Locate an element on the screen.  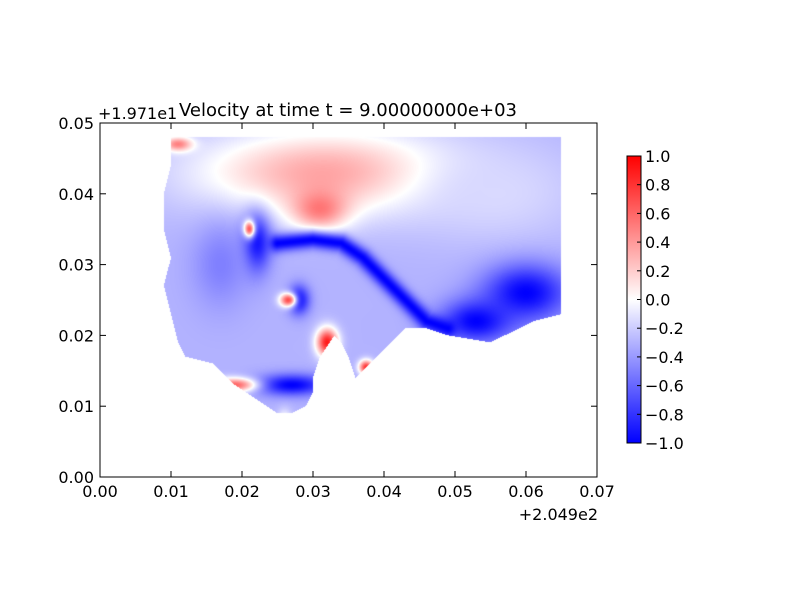
y-tick-label: 0.04 is located at coordinates (76, 194).